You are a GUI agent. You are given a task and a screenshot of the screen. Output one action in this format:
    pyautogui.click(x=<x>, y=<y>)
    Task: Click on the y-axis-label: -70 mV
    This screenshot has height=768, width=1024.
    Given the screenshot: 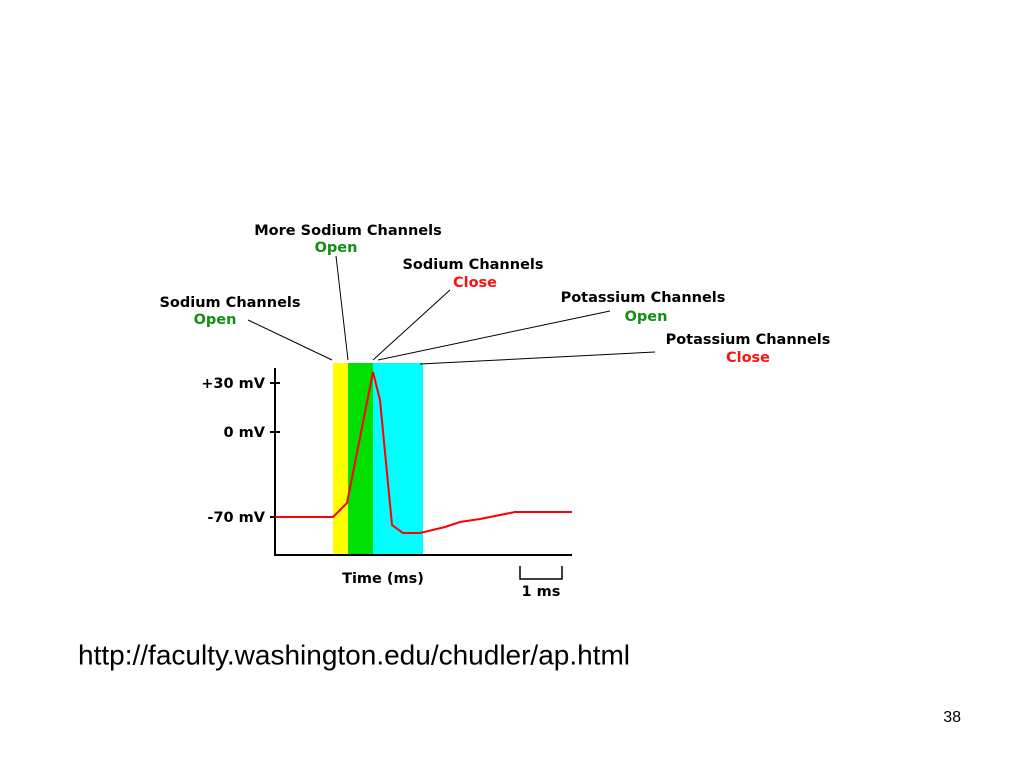 What is the action you would take?
    pyautogui.click(x=236, y=518)
    